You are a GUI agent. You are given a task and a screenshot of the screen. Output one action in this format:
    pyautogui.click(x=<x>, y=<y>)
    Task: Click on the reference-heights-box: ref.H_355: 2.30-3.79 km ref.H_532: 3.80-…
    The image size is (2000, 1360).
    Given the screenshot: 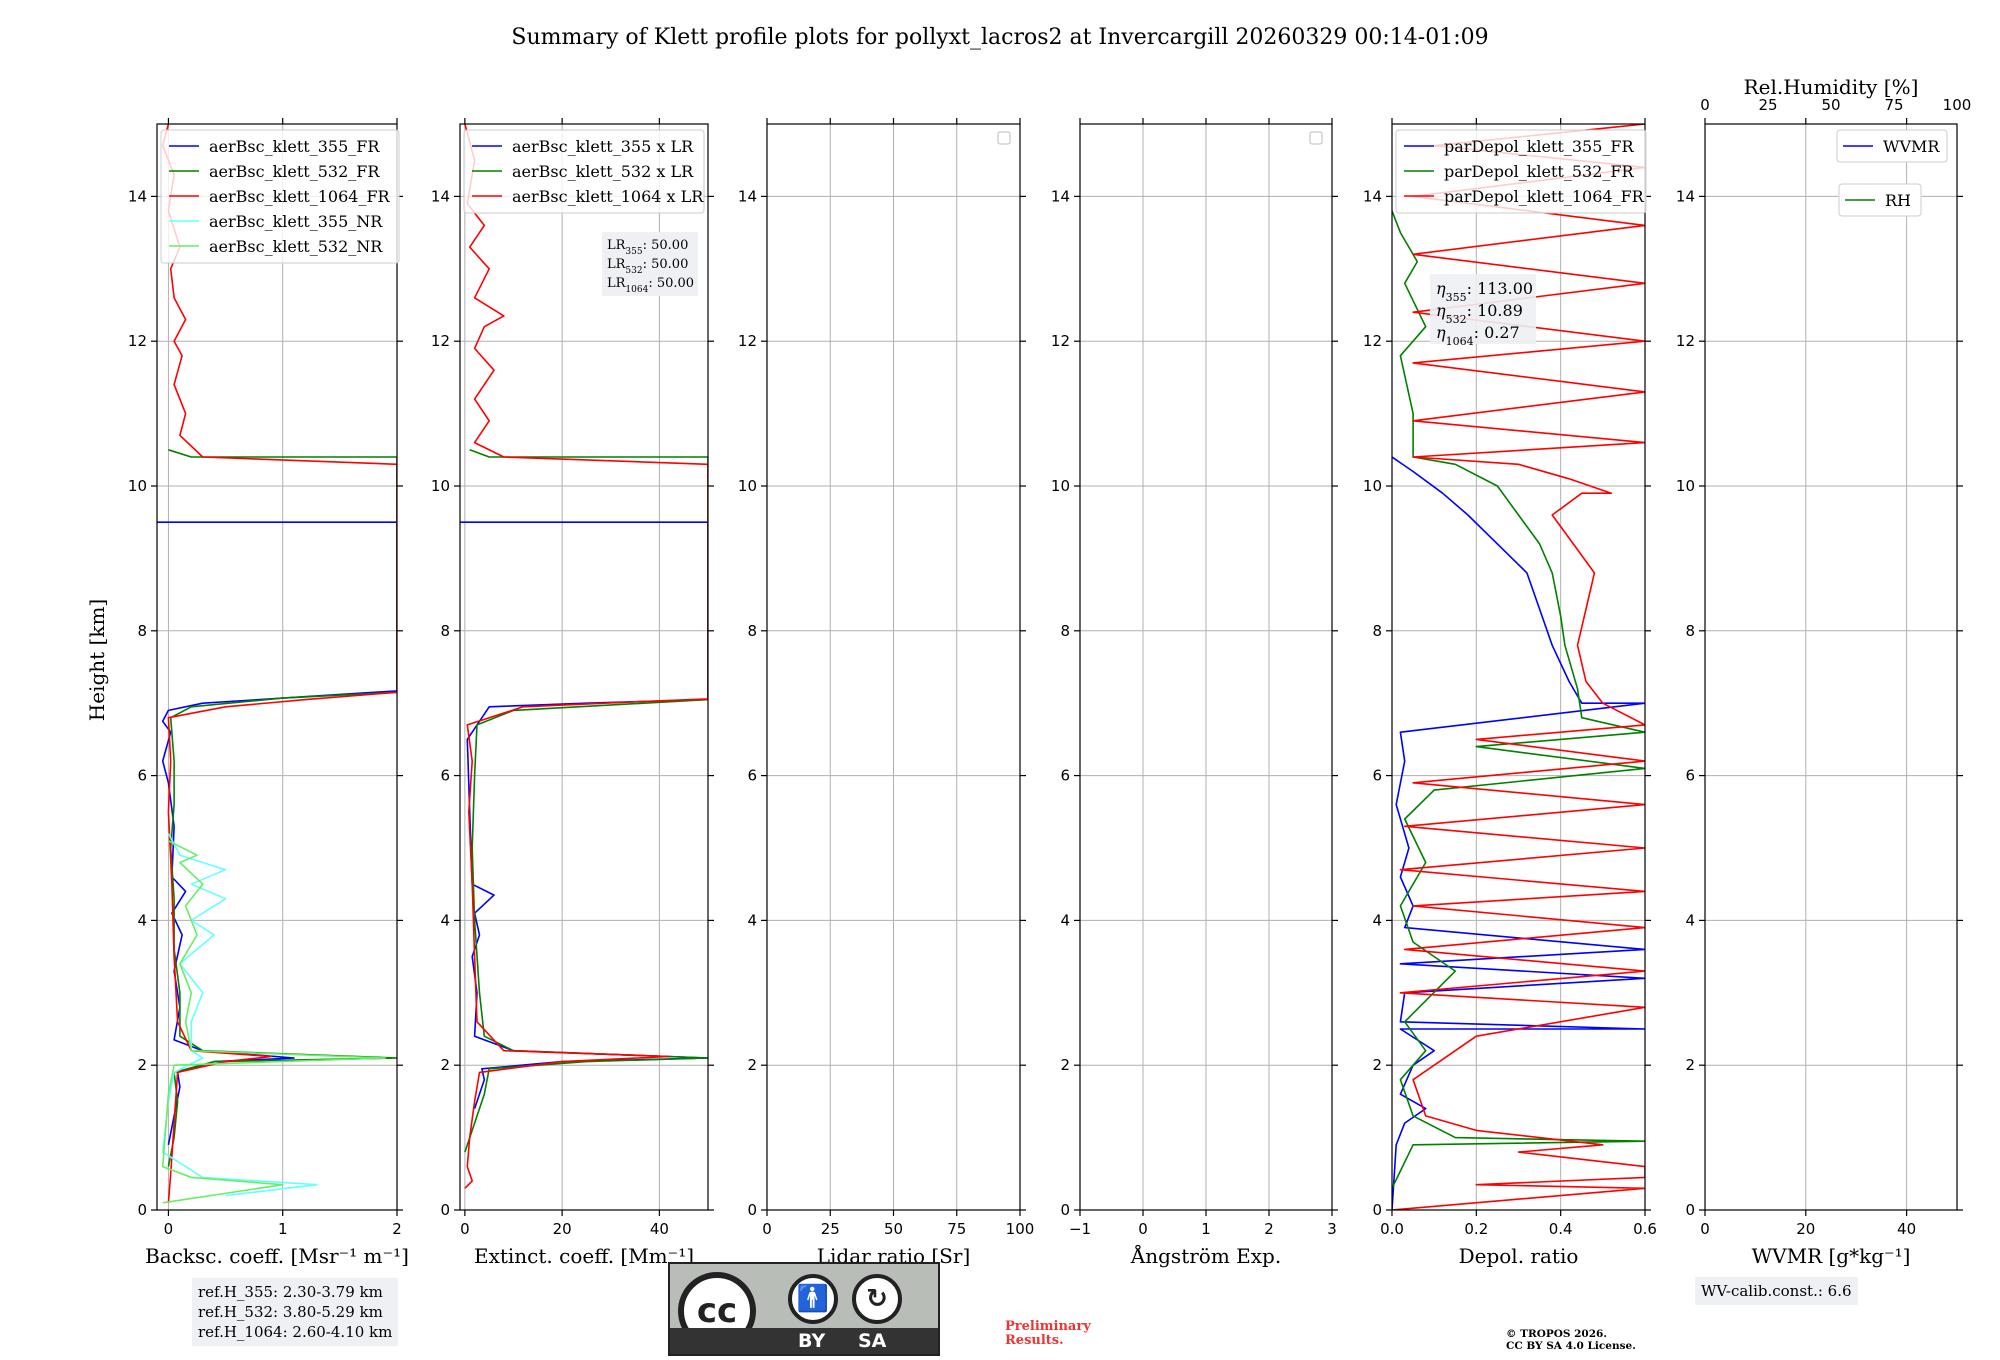 What is the action you would take?
    pyautogui.click(x=295, y=1312)
    